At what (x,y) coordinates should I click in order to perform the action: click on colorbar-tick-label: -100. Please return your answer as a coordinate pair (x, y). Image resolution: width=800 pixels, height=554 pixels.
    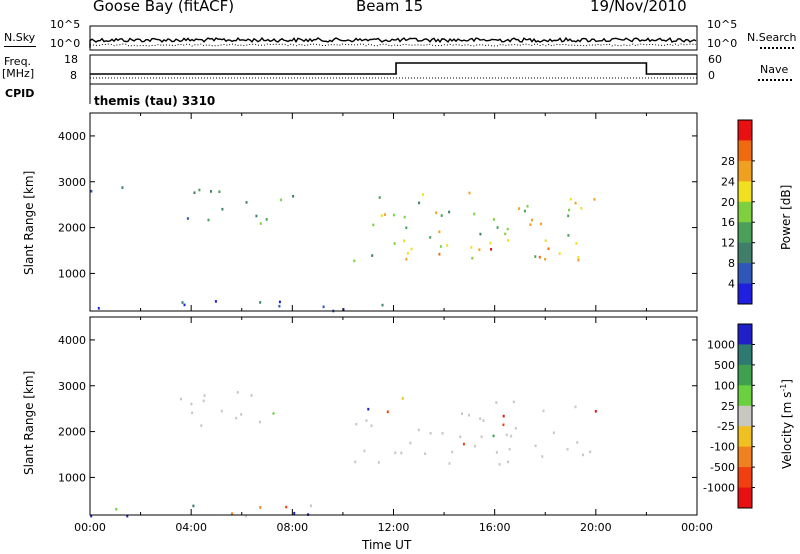
    Looking at the image, I should click on (722, 447).